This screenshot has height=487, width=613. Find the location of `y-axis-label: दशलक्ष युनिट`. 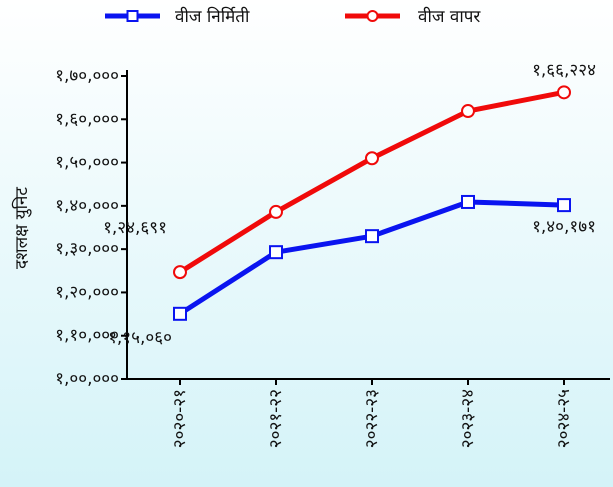

y-axis-label: दशलक्ष युनिट is located at coordinates (21, 228).